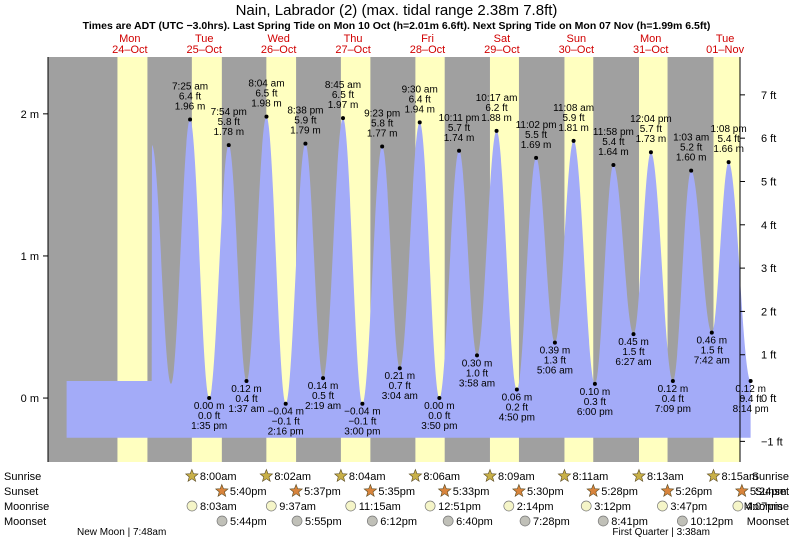 The width and height of the screenshot is (793, 539). Describe the element at coordinates (30, 115) in the screenshot. I see `left-tick-label: 2 m` at that location.